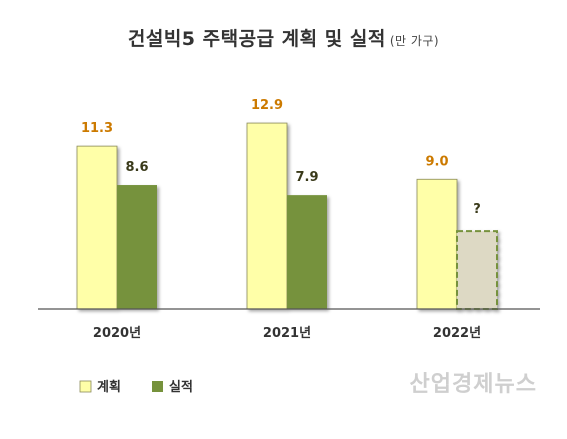  I want to click on data-label-actual-1: 7.9, so click(306, 177).